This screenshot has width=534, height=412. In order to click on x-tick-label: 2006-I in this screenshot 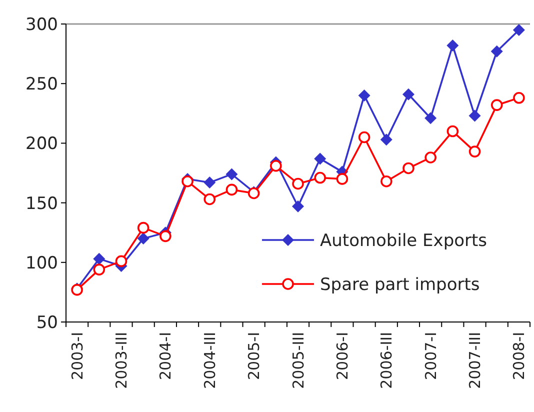, I will do `click(342, 356)`.